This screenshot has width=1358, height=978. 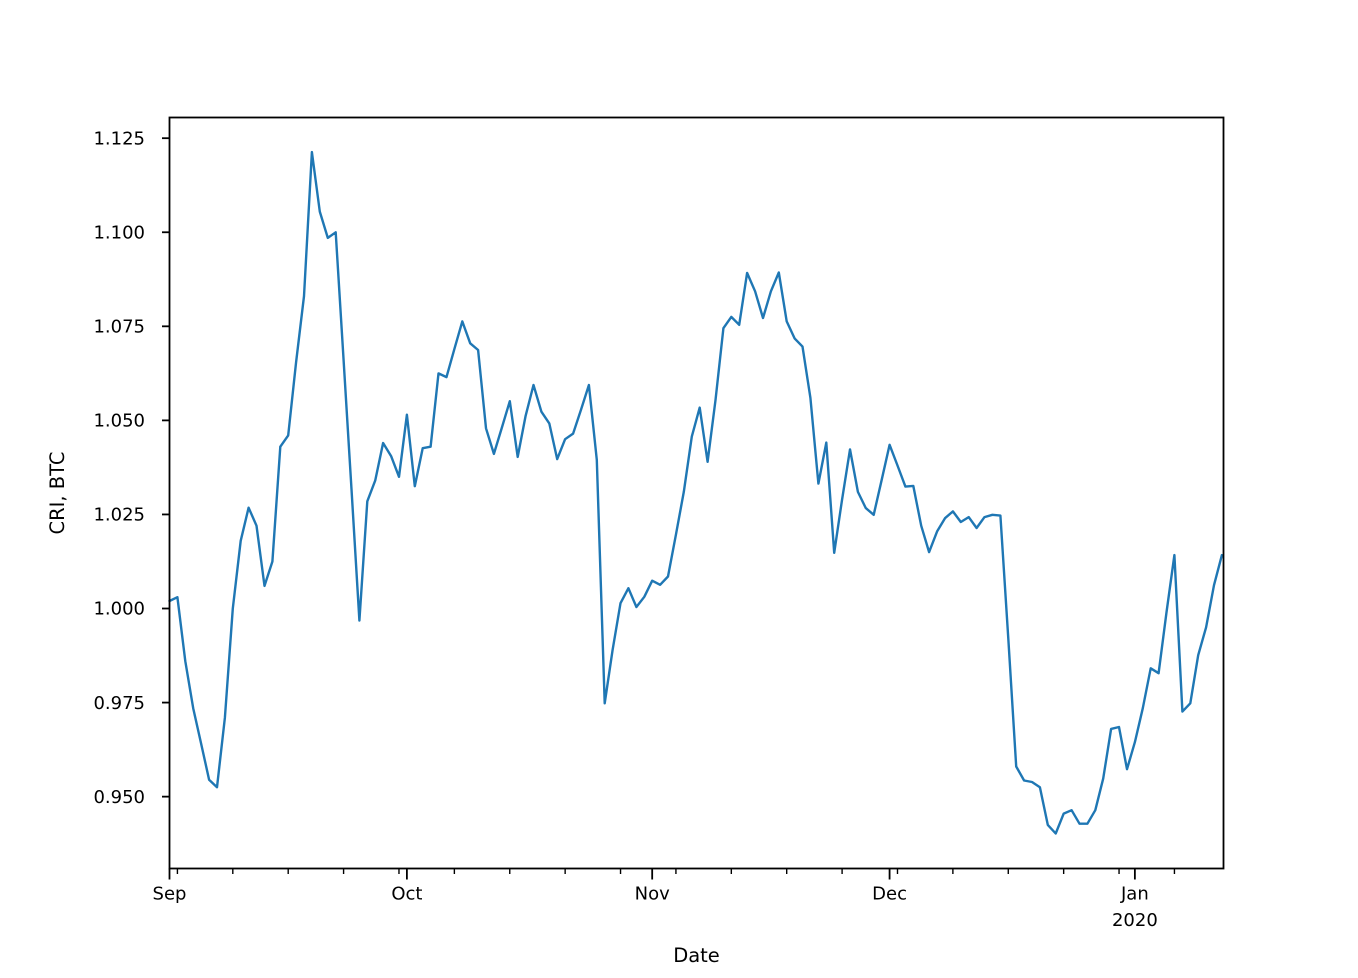 I want to click on x-axis-minor-ticks, so click(x=676, y=871).